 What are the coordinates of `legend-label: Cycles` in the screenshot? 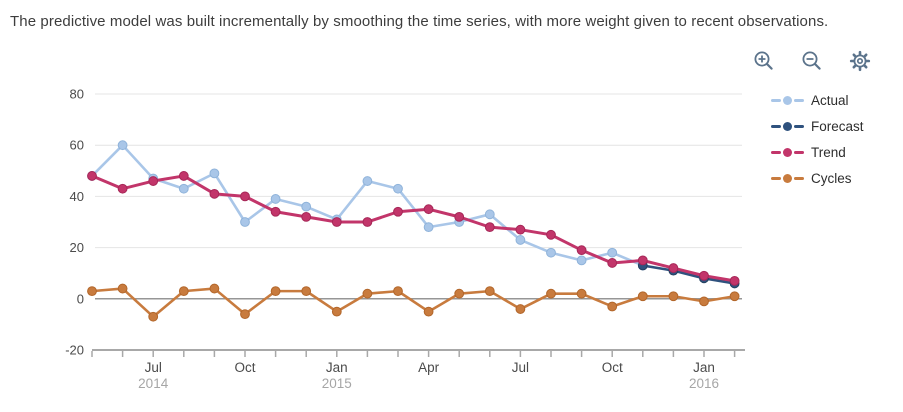 It's located at (831, 178).